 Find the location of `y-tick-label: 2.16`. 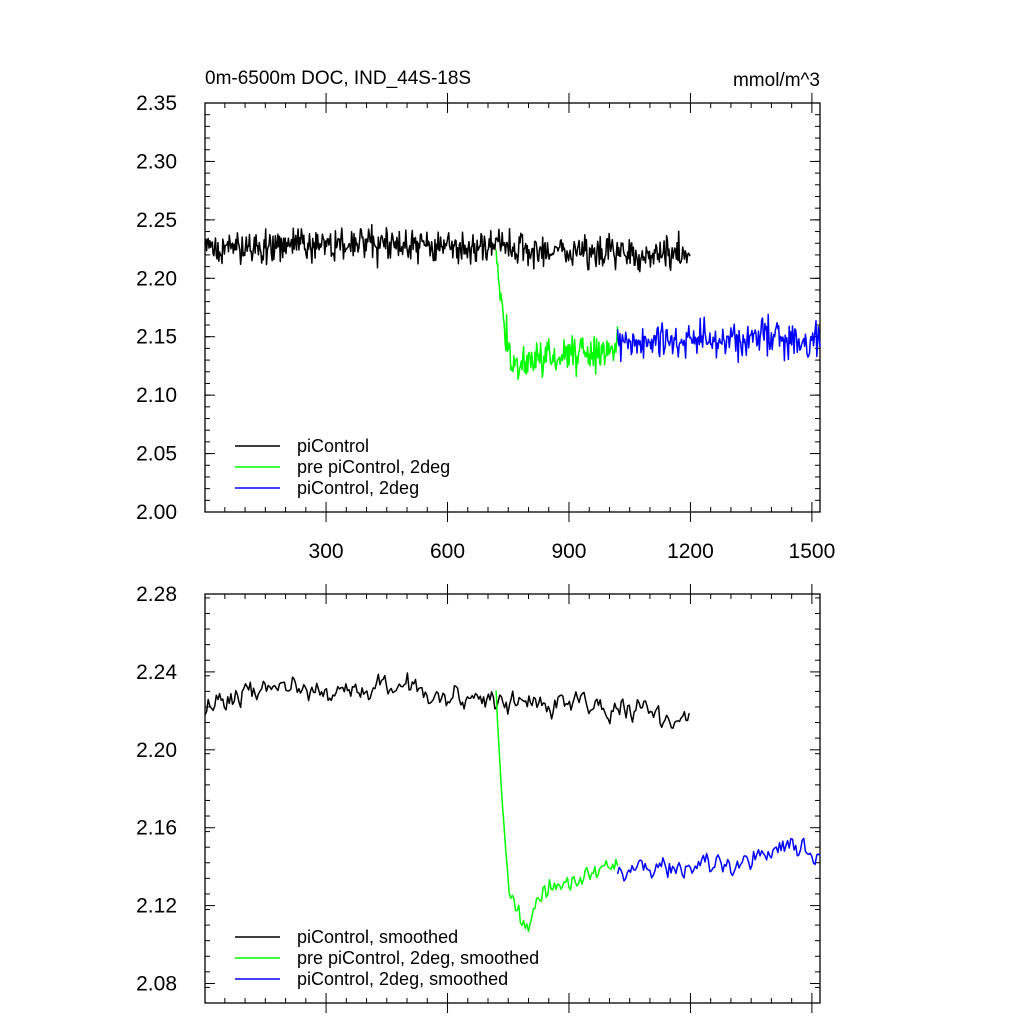

y-tick-label: 2.16 is located at coordinates (156, 828).